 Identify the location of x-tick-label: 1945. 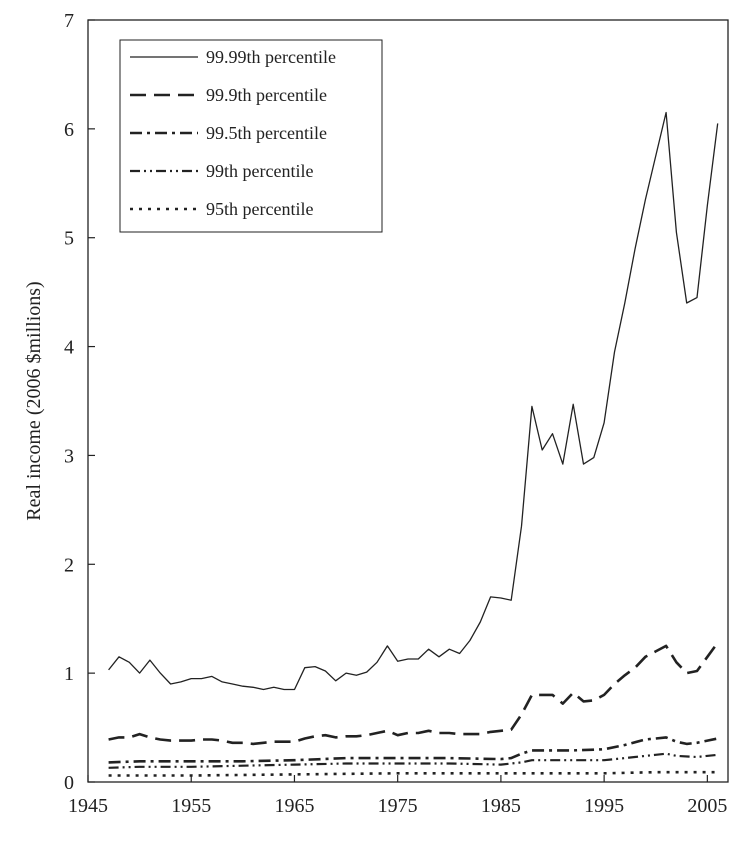
(88, 806).